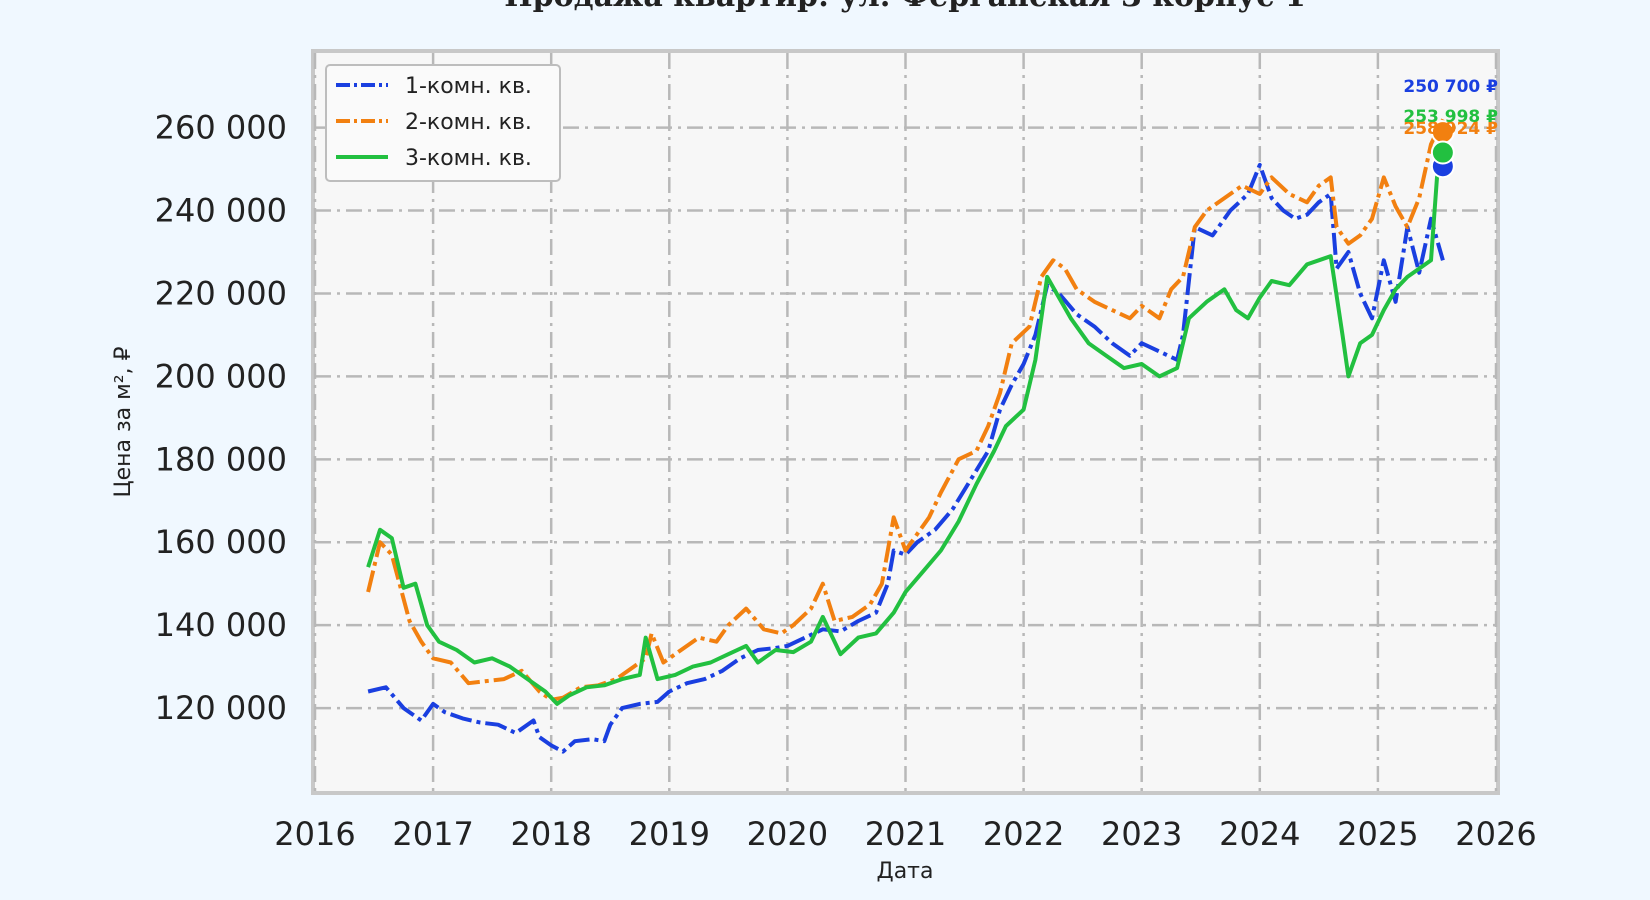 The width and height of the screenshot is (1650, 900). What do you see at coordinates (1023, 834) in the screenshot?
I see `x-tick-label: 2022` at bounding box center [1023, 834].